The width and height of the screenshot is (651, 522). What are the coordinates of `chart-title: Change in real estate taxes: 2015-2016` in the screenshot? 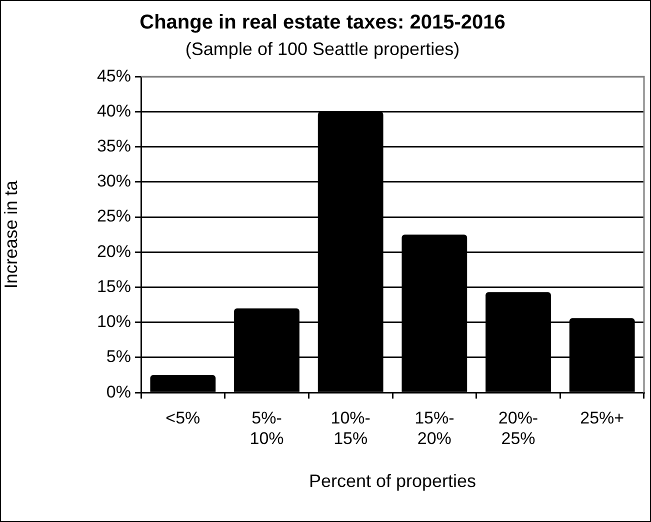 It's located at (323, 23).